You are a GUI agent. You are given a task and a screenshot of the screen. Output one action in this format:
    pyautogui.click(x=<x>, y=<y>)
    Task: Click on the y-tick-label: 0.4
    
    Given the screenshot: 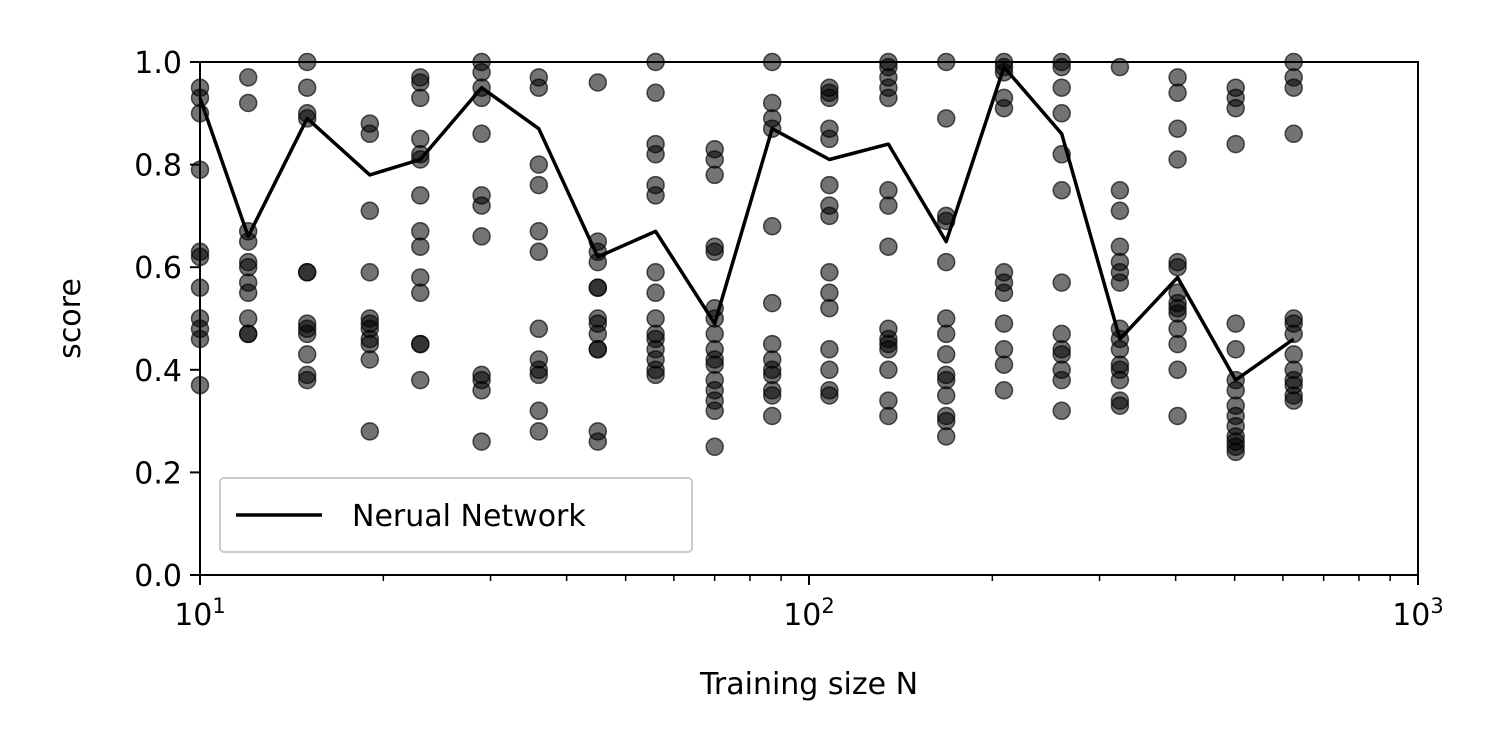 What is the action you would take?
    pyautogui.click(x=158, y=371)
    